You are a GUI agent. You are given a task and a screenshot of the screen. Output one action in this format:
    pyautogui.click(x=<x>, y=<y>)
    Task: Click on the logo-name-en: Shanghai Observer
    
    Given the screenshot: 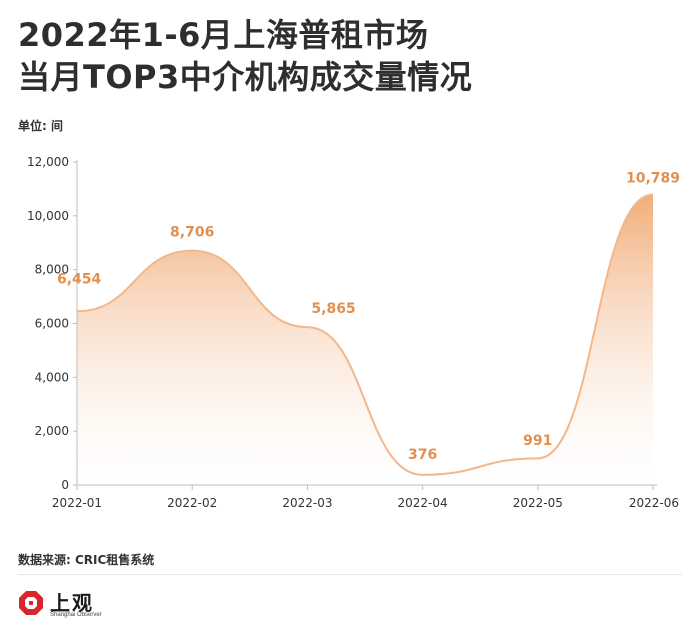 What is the action you would take?
    pyautogui.click(x=76, y=615)
    